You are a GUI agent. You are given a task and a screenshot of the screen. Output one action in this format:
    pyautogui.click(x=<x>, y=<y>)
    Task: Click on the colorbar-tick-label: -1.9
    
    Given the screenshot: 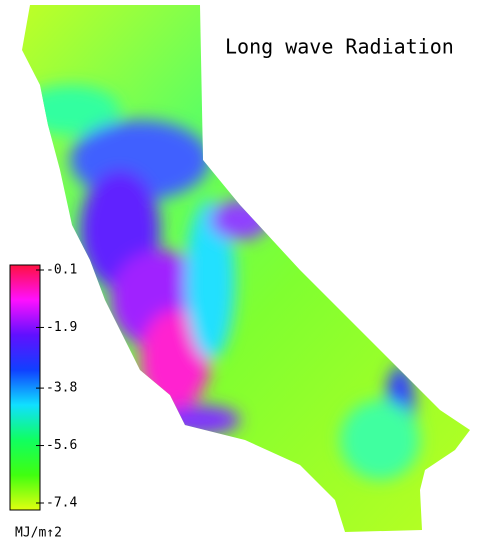 What is the action you would take?
    pyautogui.click(x=61, y=327)
    